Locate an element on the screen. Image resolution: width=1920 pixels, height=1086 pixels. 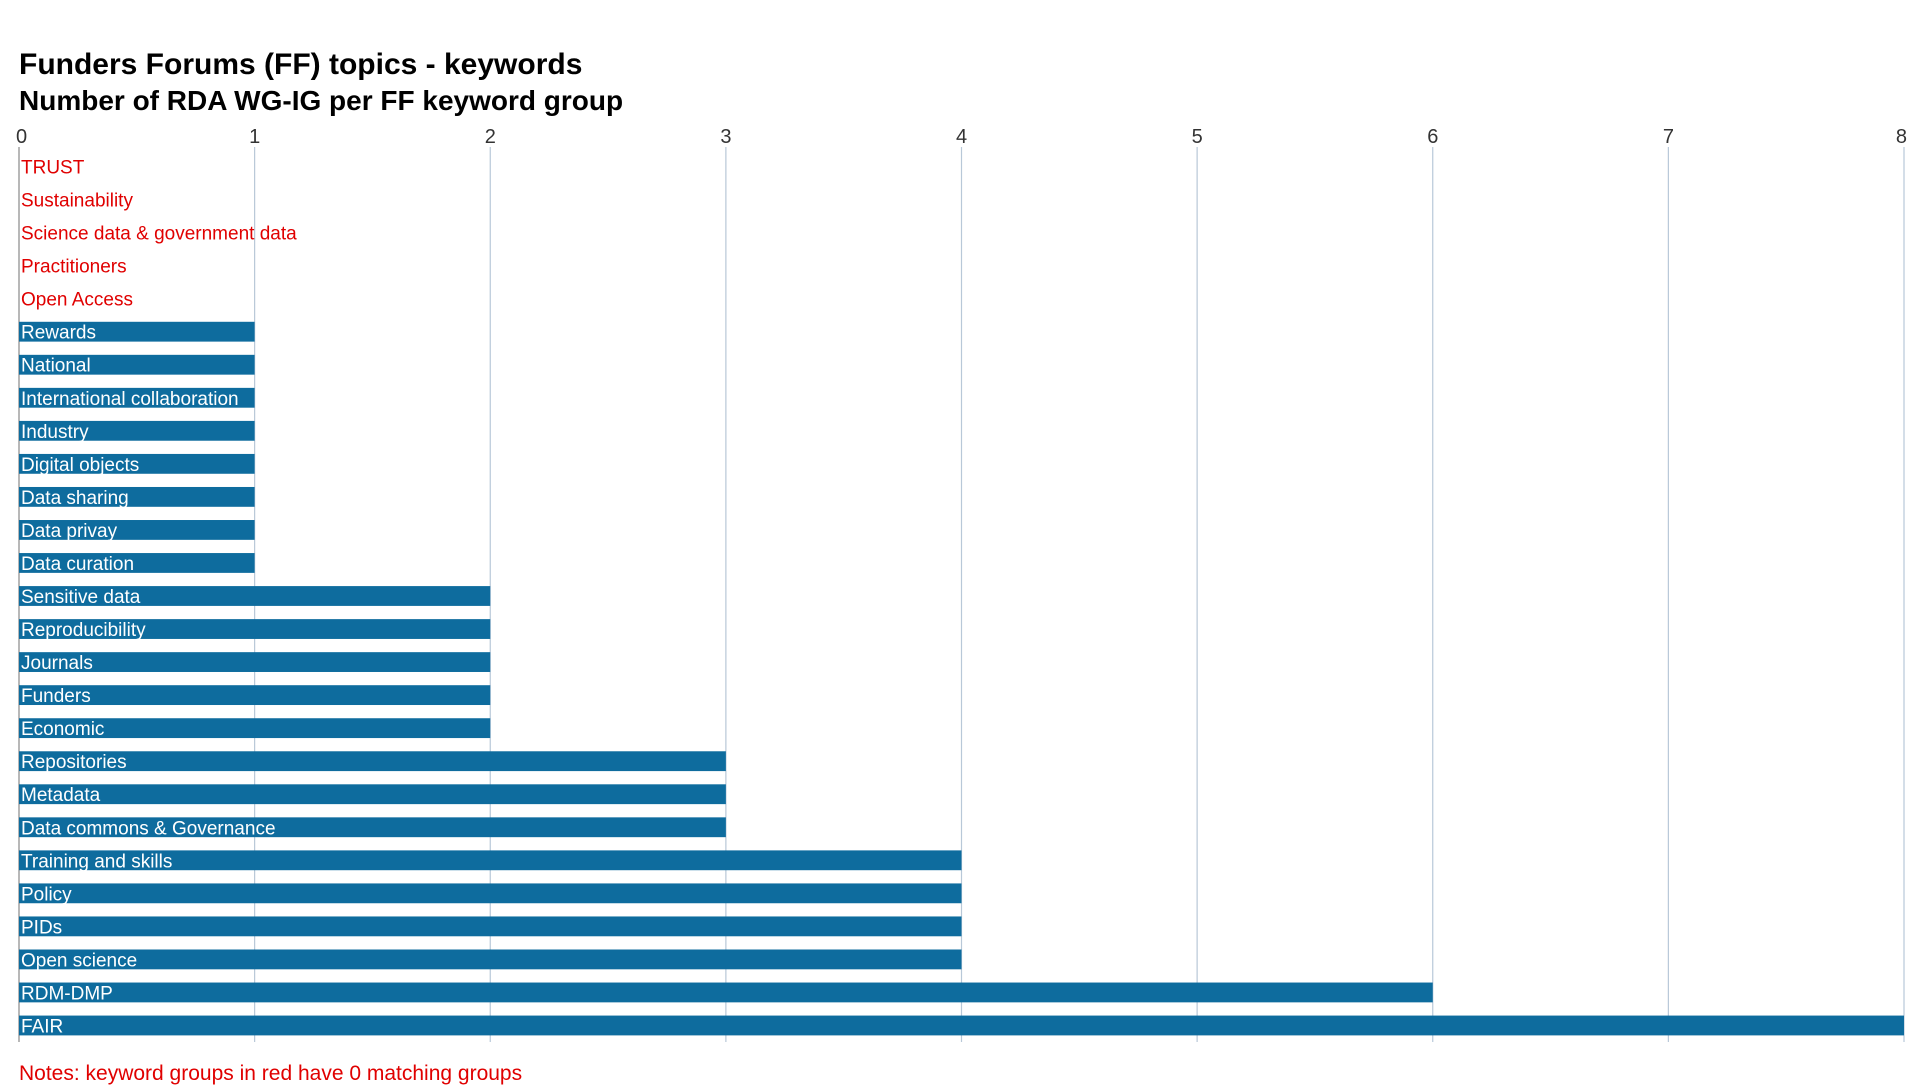
category-label-rewards: Rewards is located at coordinates (58, 333).